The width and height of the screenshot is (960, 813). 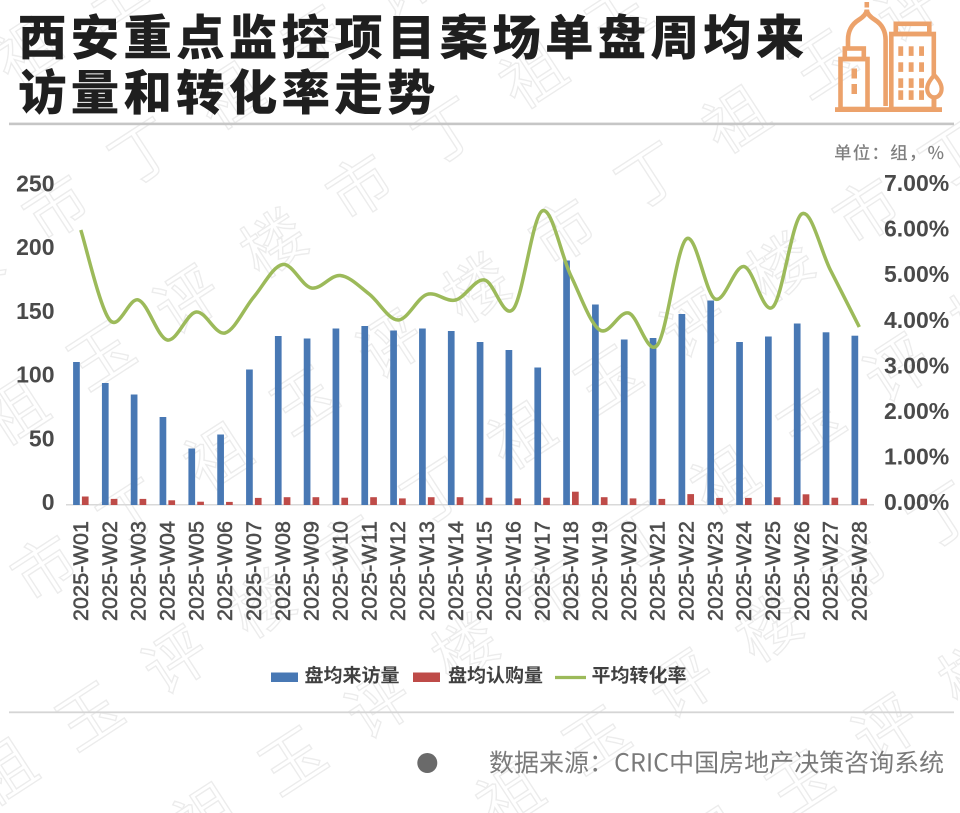 I want to click on svg-text: 50, so click(x=42, y=438).